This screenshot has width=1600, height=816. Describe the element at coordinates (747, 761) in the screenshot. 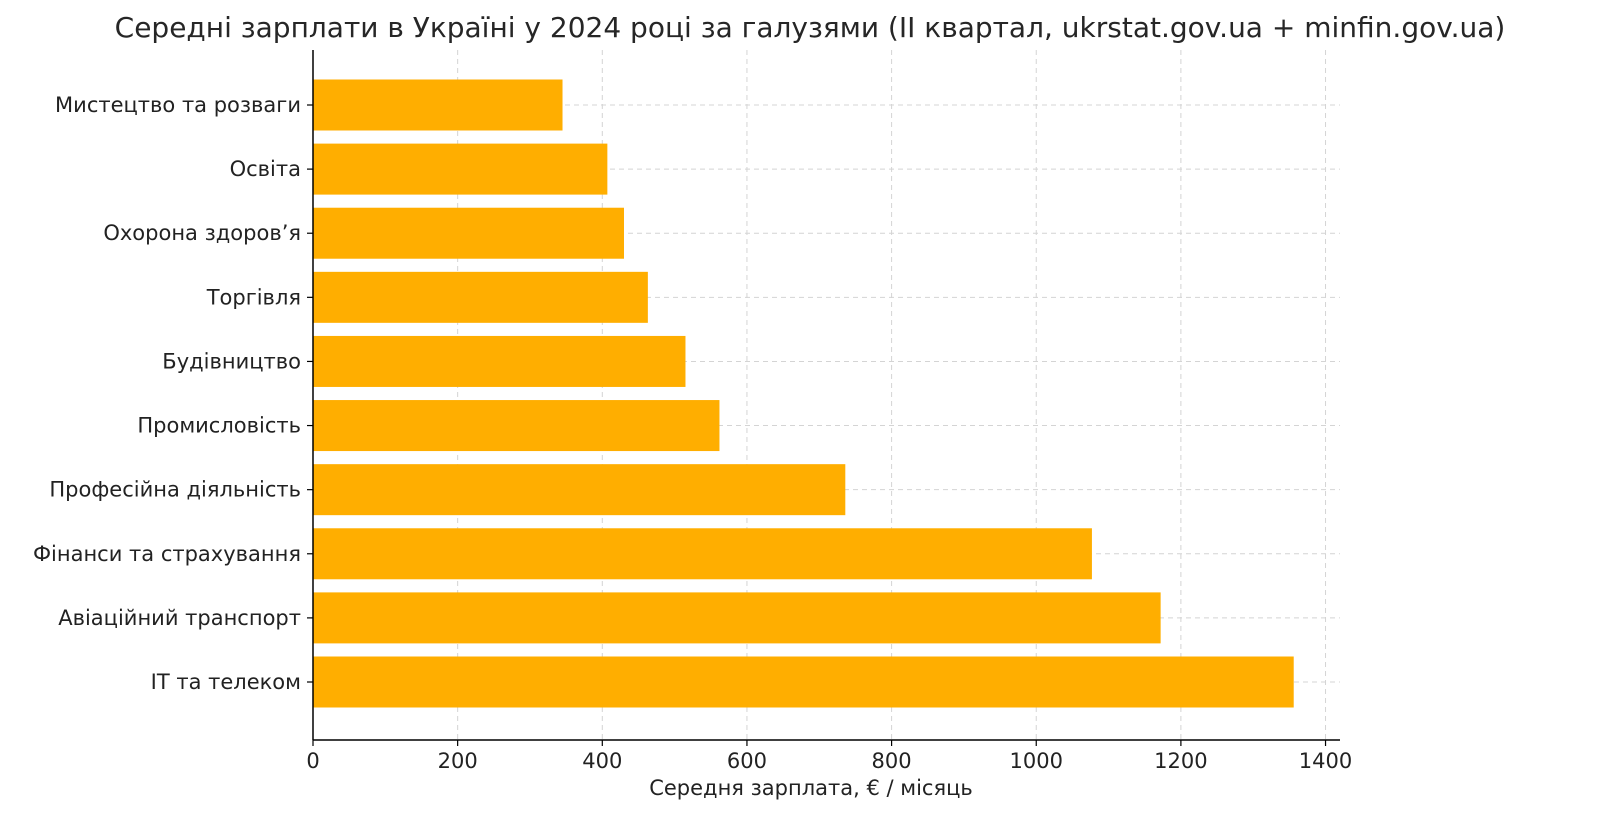

I see `x-tick-label-3: 600` at that location.